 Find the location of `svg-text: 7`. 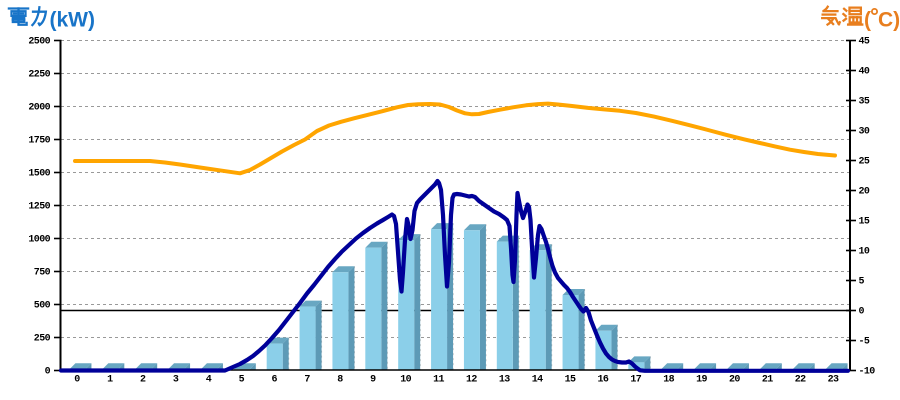

svg-text: 7 is located at coordinates (307, 380).